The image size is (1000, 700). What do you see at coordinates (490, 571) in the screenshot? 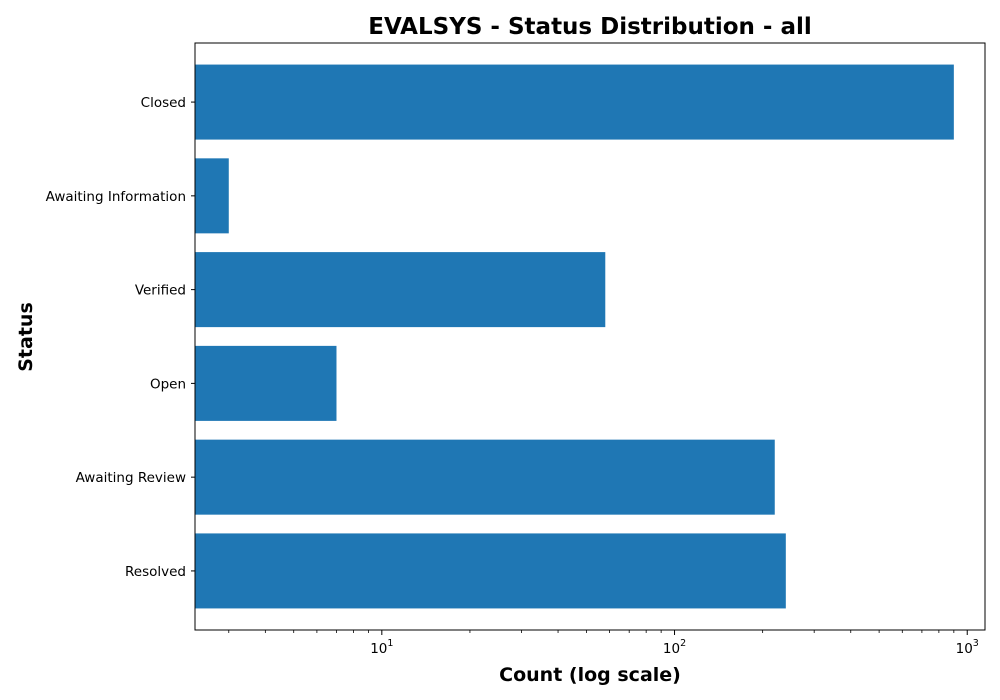
I see `bar-resolved` at bounding box center [490, 571].